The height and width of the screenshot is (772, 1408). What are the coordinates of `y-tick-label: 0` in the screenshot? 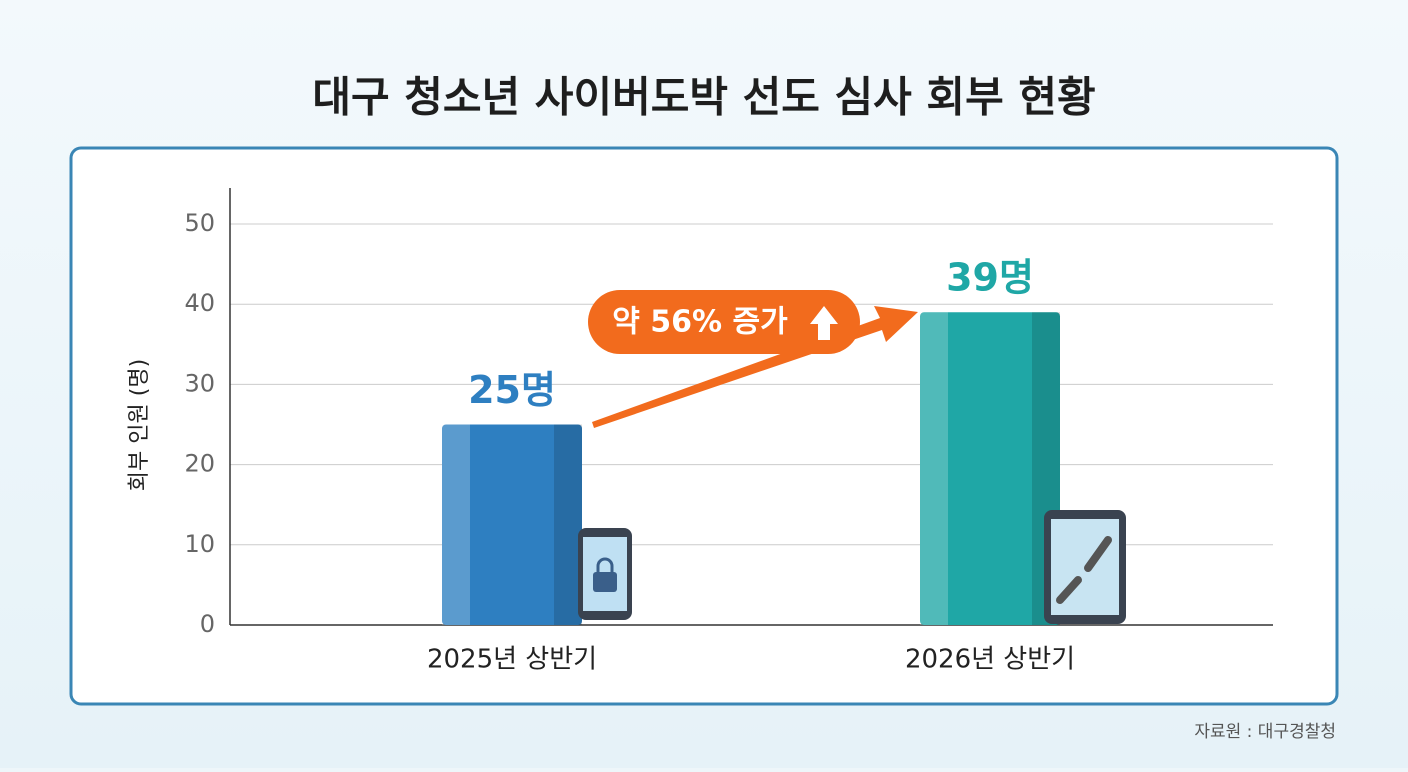 It's located at (207, 624).